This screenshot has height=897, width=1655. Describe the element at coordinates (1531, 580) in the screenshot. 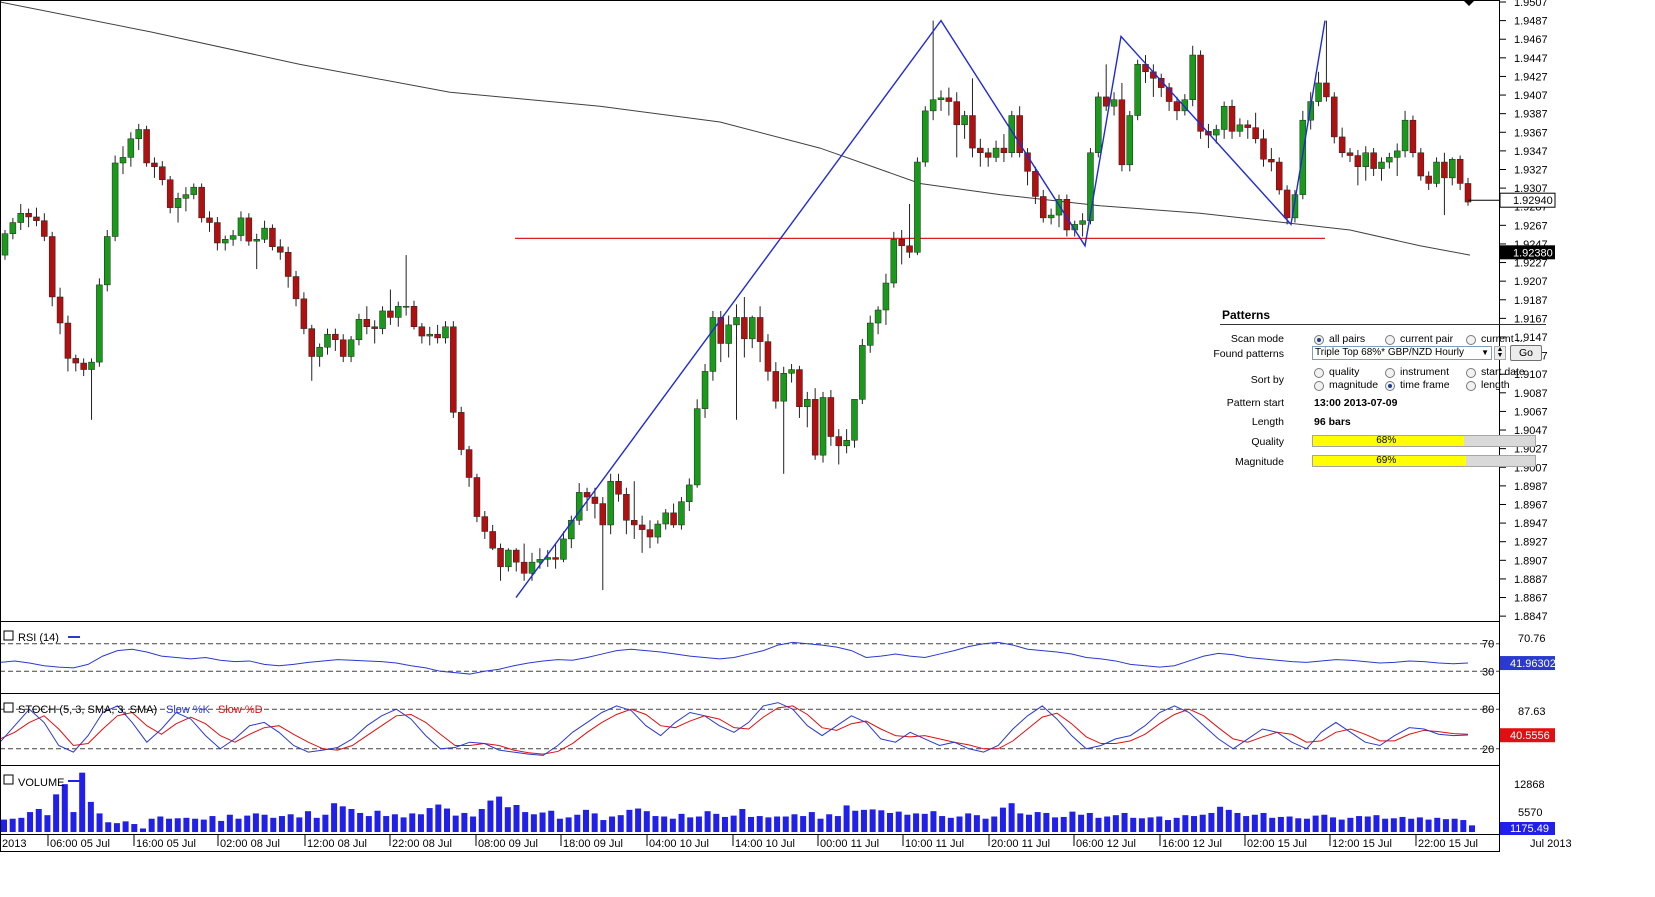

I see `y-tick-label: 1.8887` at that location.